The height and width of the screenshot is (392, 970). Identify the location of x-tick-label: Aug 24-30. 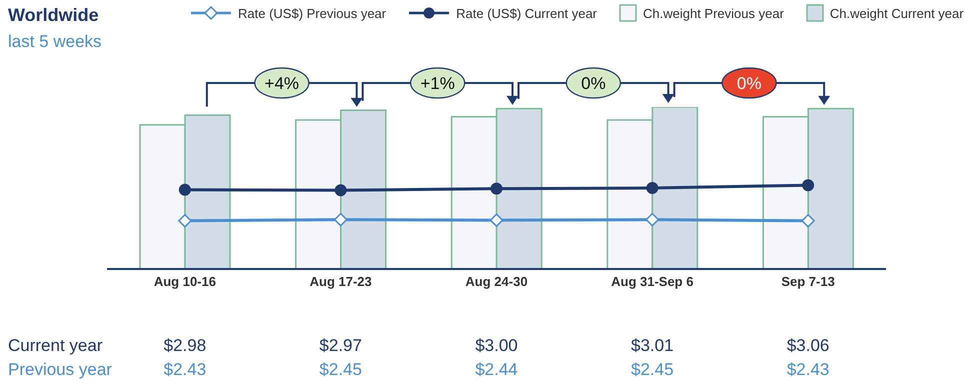
(496, 282).